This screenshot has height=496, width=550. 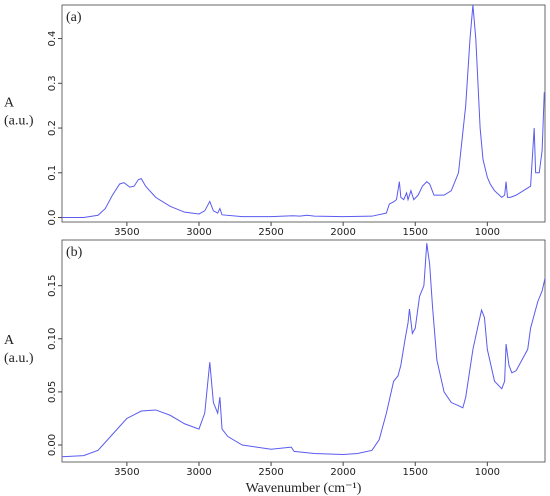 I want to click on x-axis-label: Wavenumber (cm⁻¹), so click(x=304, y=488).